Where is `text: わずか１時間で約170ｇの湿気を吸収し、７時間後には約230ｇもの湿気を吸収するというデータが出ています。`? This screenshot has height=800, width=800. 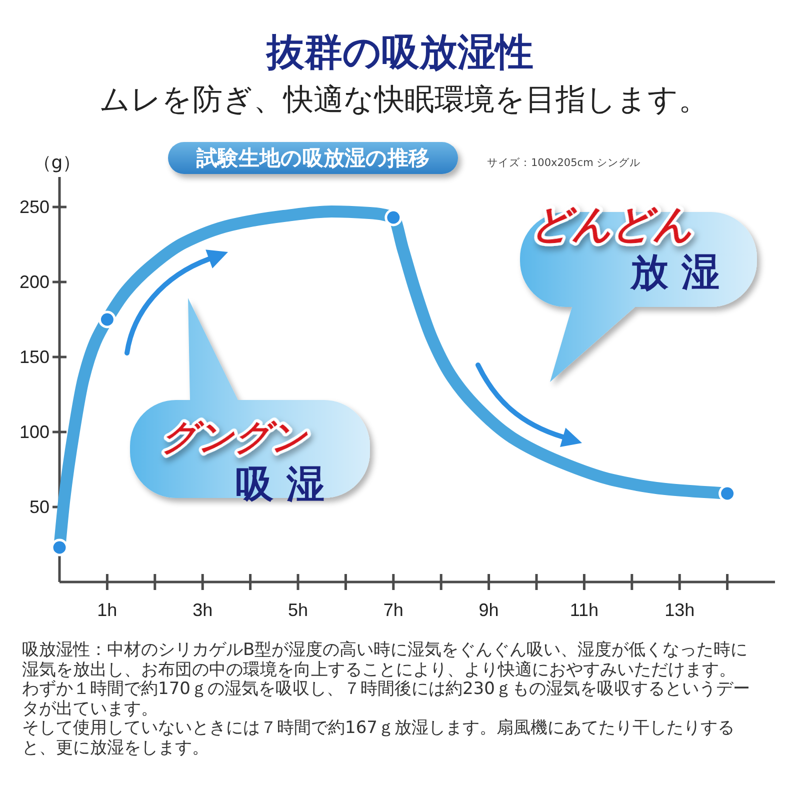 text: わずか１時間で約170ｇの湿気を吸収し、７時間後には約230ｇもの湿気を吸収するというデータが出ています。 is located at coordinates (386, 698).